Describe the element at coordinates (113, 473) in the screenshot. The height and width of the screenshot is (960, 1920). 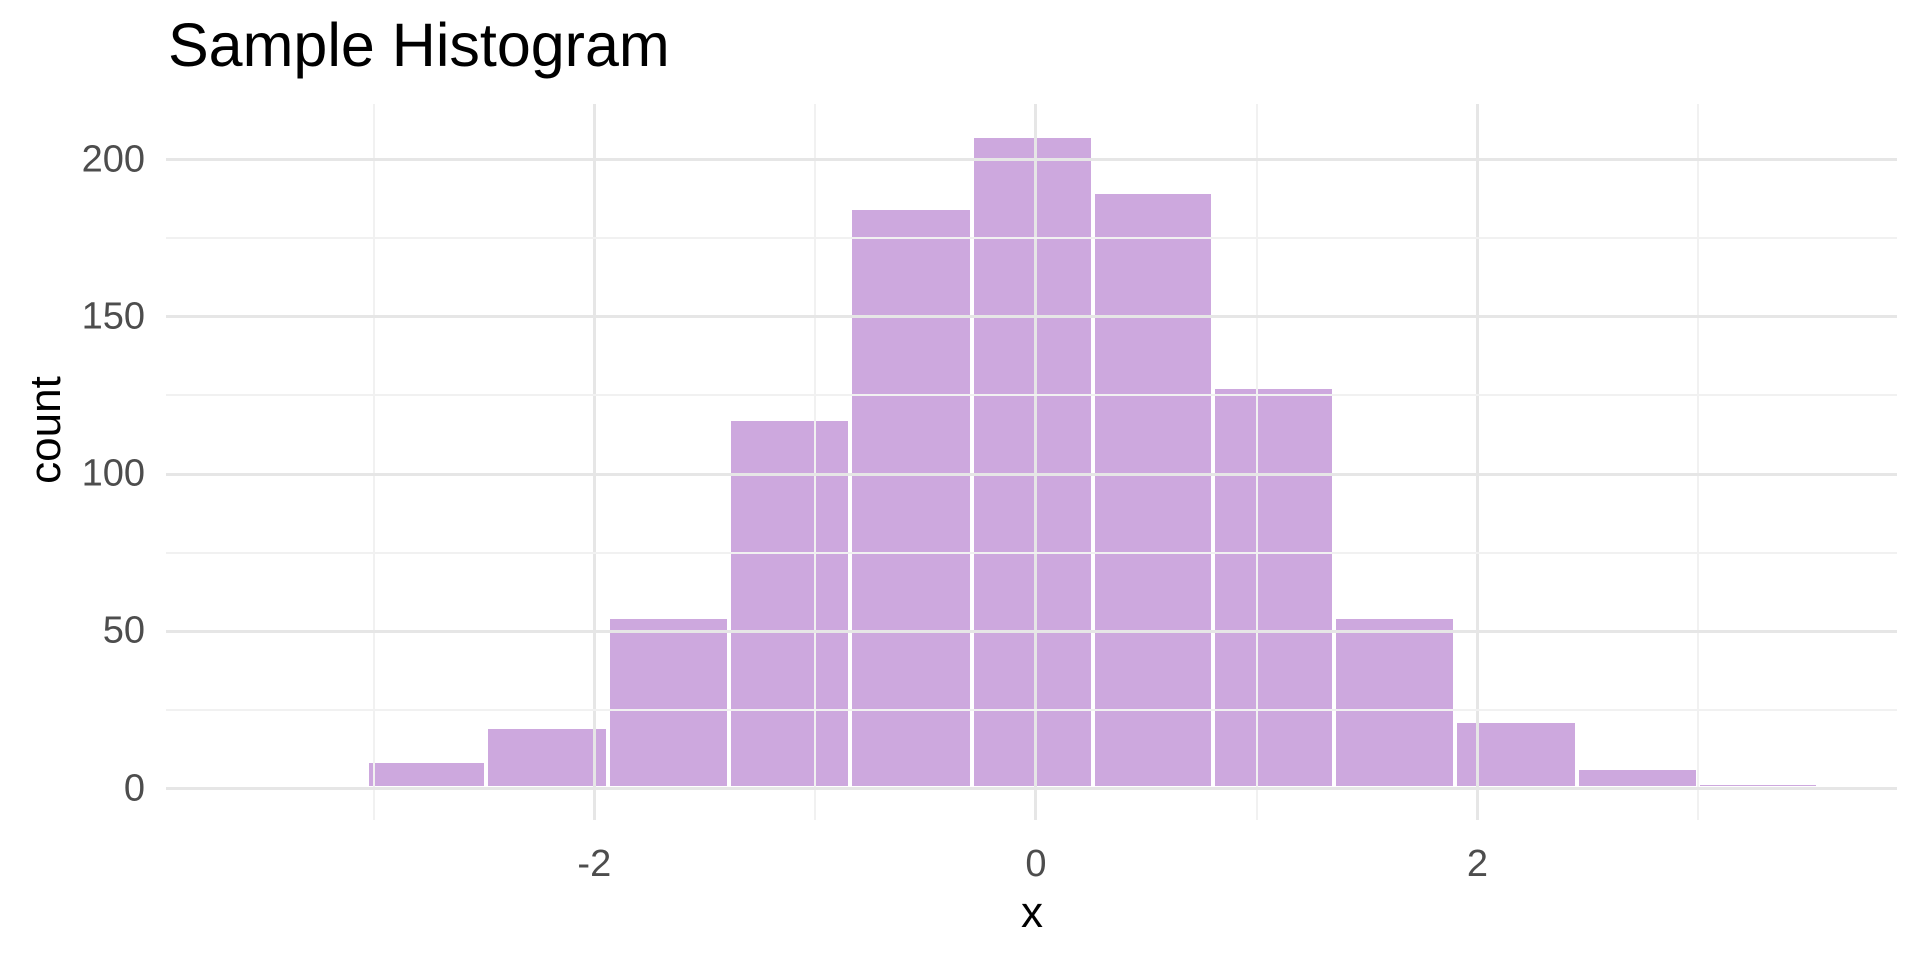
I see `y-tick-label: 100` at that location.